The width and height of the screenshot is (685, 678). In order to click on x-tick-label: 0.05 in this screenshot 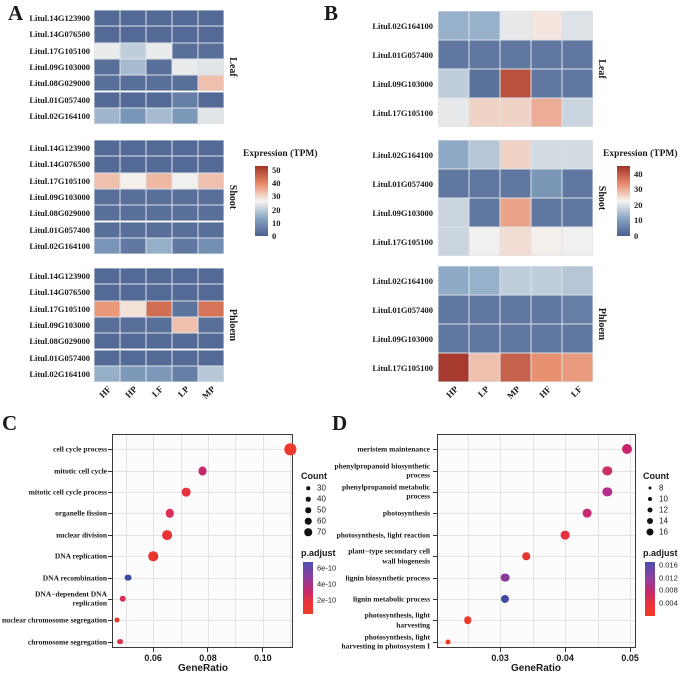, I will do `click(630, 658)`.